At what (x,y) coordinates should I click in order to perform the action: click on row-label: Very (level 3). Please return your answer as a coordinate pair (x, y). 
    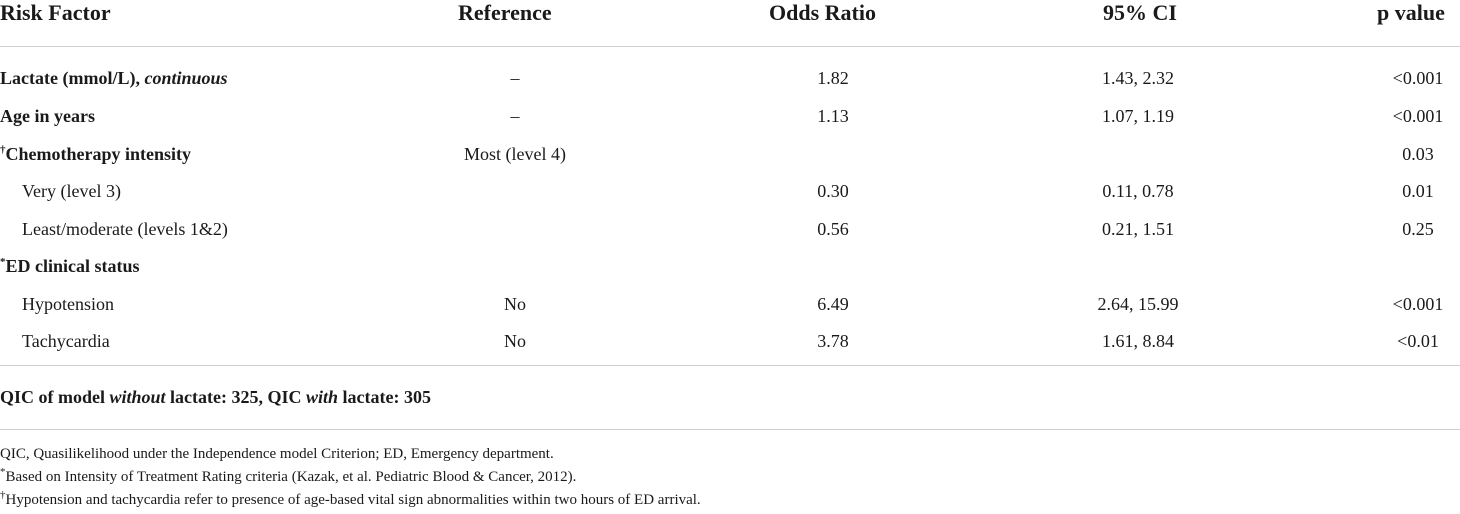
    Looking at the image, I should click on (71, 191).